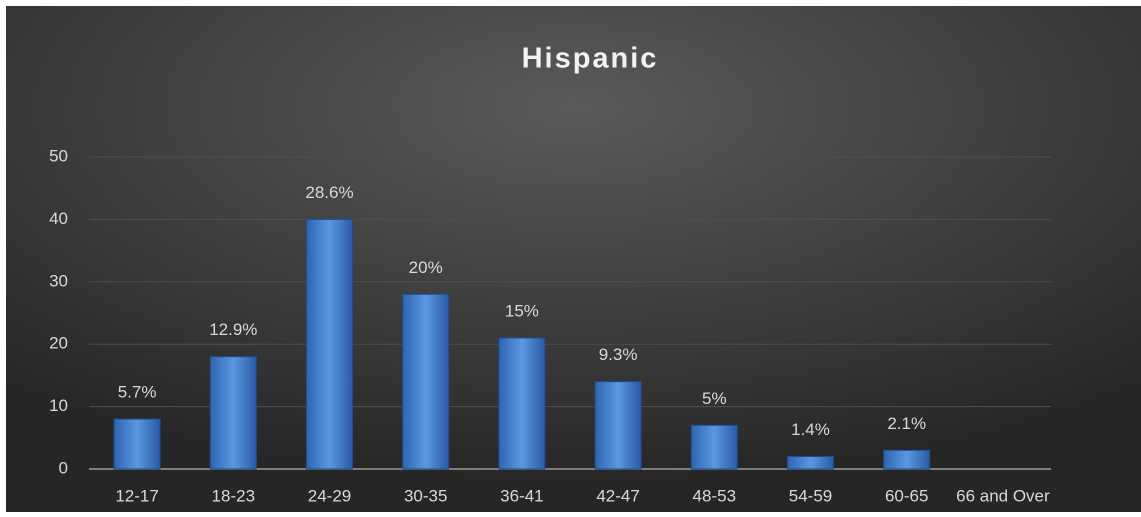 This screenshot has height=517, width=1141. What do you see at coordinates (58, 405) in the screenshot?
I see `y-tick-label: 10` at bounding box center [58, 405].